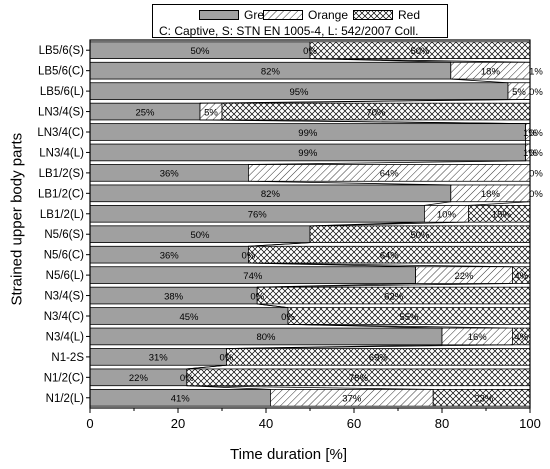  Describe the element at coordinates (145, 112) in the screenshot. I see `data-label-green: 25%` at that location.